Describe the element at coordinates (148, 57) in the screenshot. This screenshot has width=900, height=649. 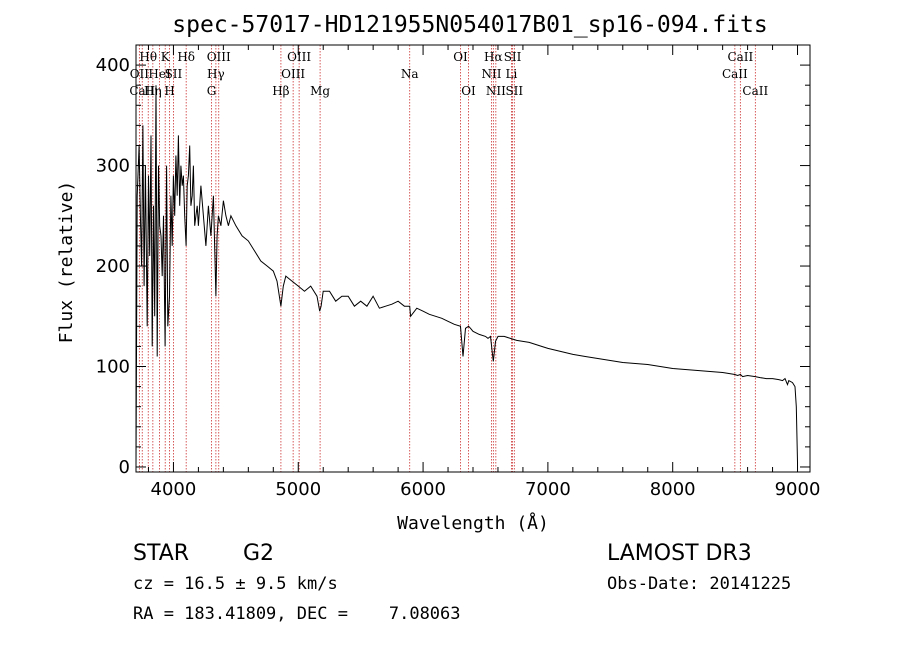
I see `reference-line-label: Hθ` at that location.